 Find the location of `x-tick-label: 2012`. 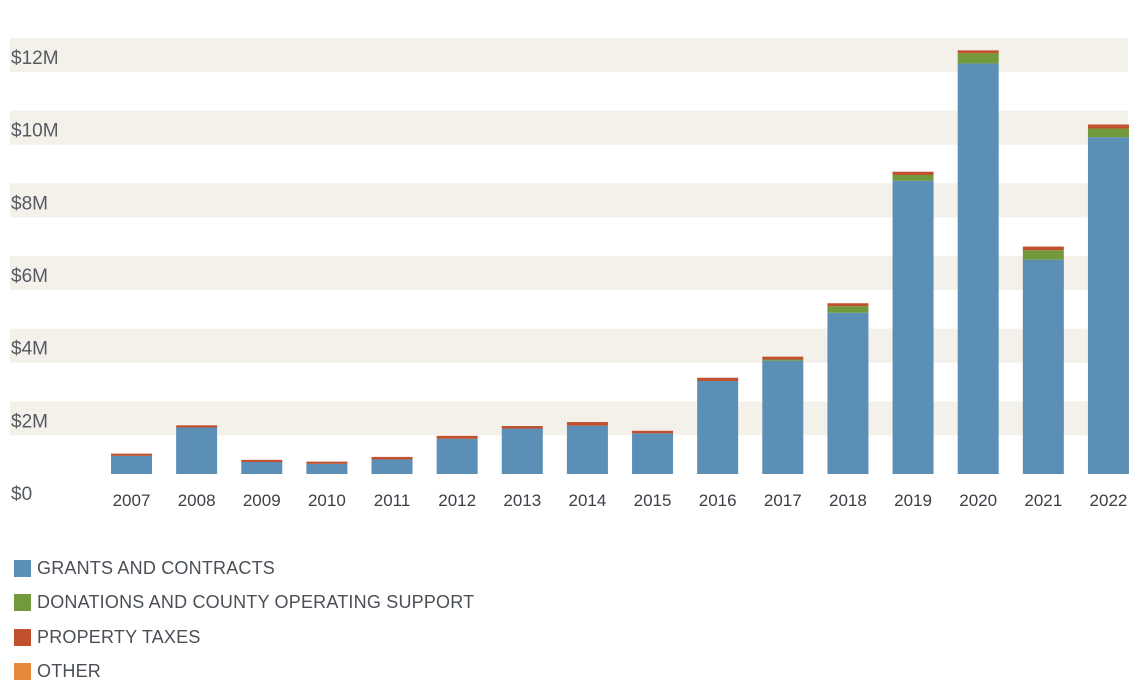

x-tick-label: 2012 is located at coordinates (457, 500).